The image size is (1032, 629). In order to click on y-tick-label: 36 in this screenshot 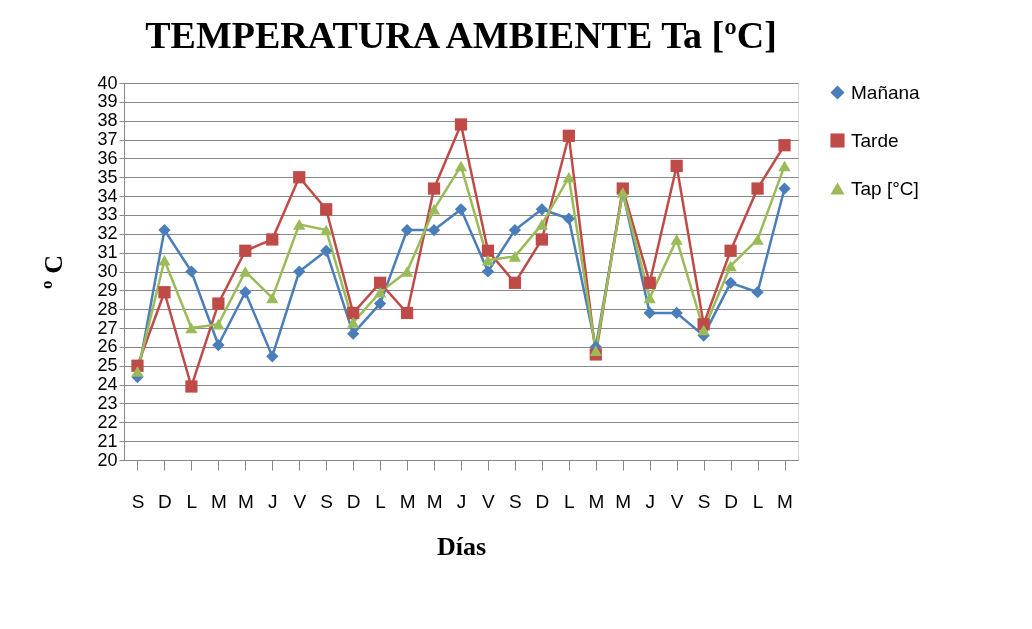, I will do `click(107, 157)`.